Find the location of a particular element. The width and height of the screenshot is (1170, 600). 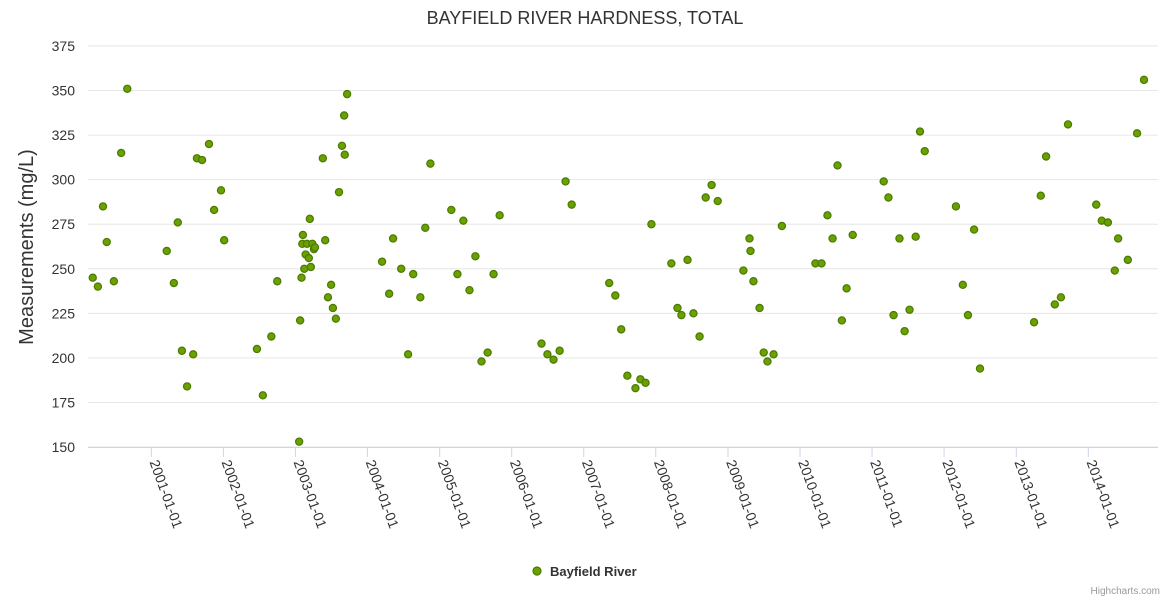

legend-item-label: Bayfield River is located at coordinates (593, 571).